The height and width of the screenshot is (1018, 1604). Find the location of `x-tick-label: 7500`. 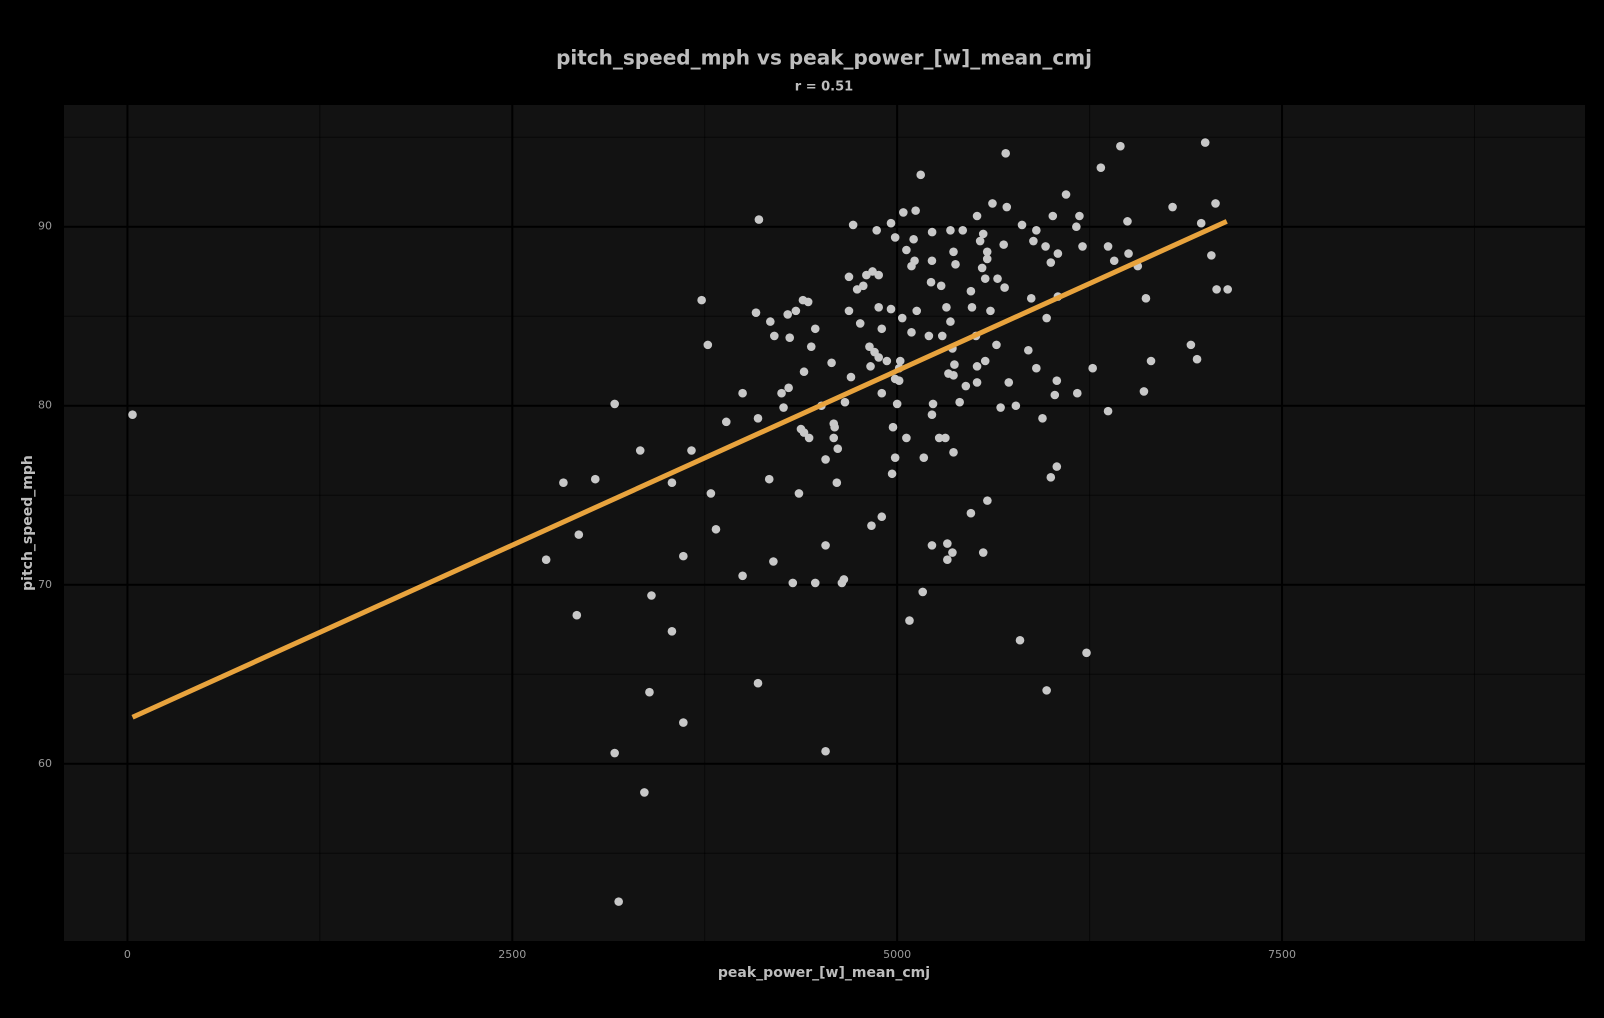

x-tick-label: 7500 is located at coordinates (1282, 954).